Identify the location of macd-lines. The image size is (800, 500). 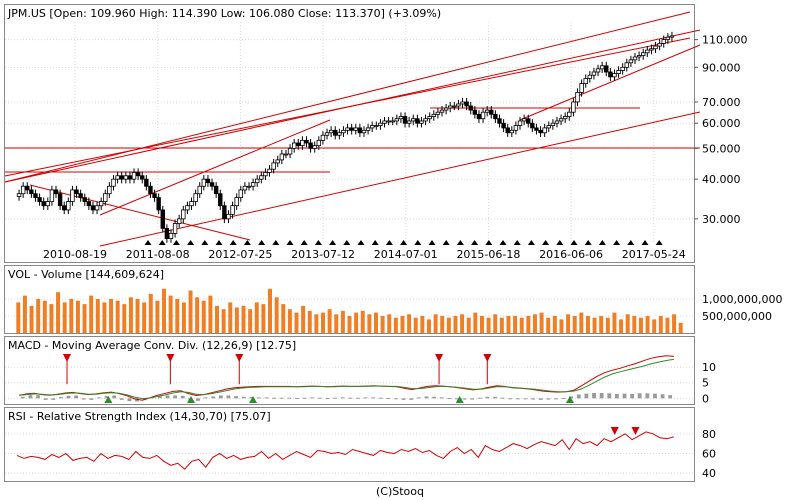
(346, 378).